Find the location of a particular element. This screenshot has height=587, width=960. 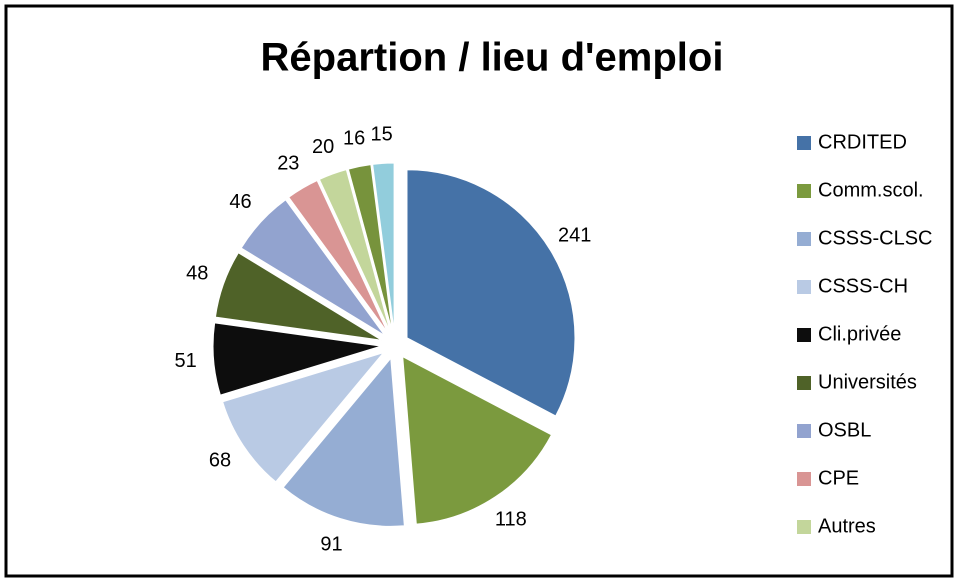

data-label: 68 is located at coordinates (220, 460).